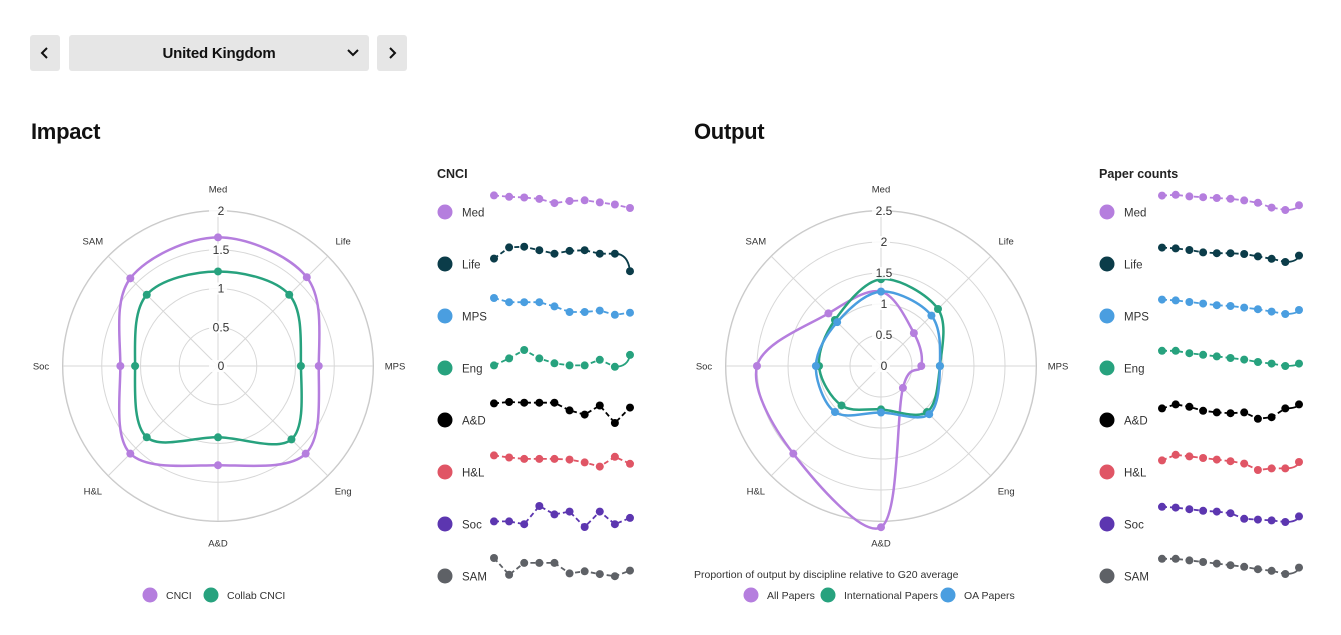 The width and height of the screenshot is (1341, 635). I want to click on output-radar-axis-label-soc: Soc, so click(704, 367).